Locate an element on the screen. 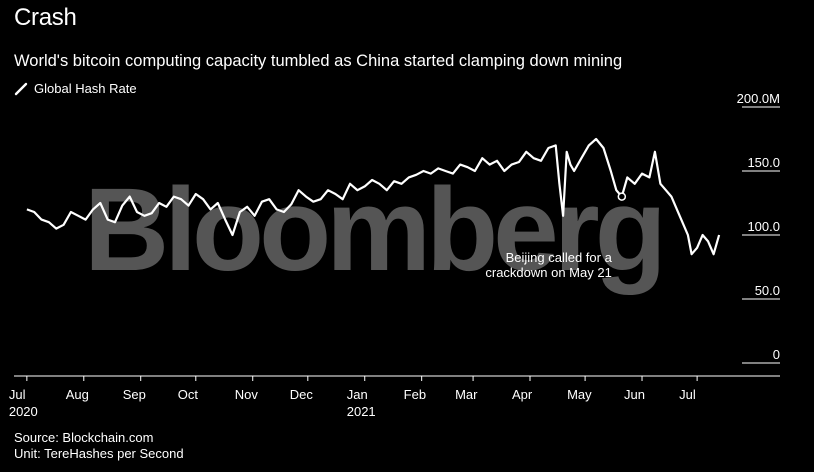  legend: Global Hash Rate is located at coordinates (75, 88).